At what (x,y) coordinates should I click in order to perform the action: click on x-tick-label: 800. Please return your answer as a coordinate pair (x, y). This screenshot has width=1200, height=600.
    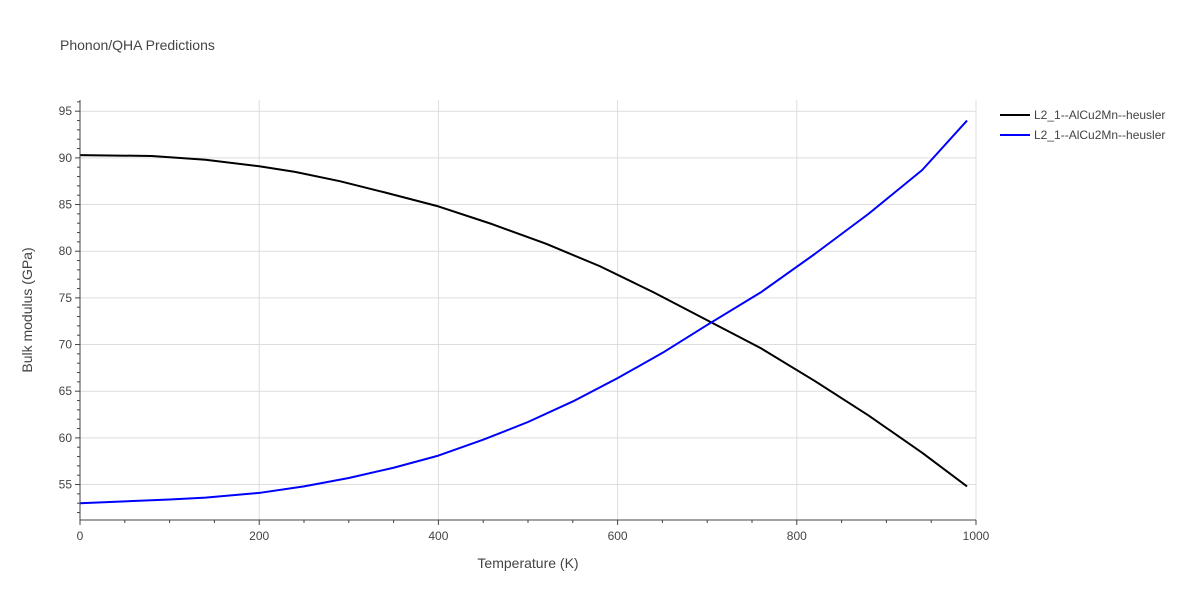
    Looking at the image, I should click on (797, 536).